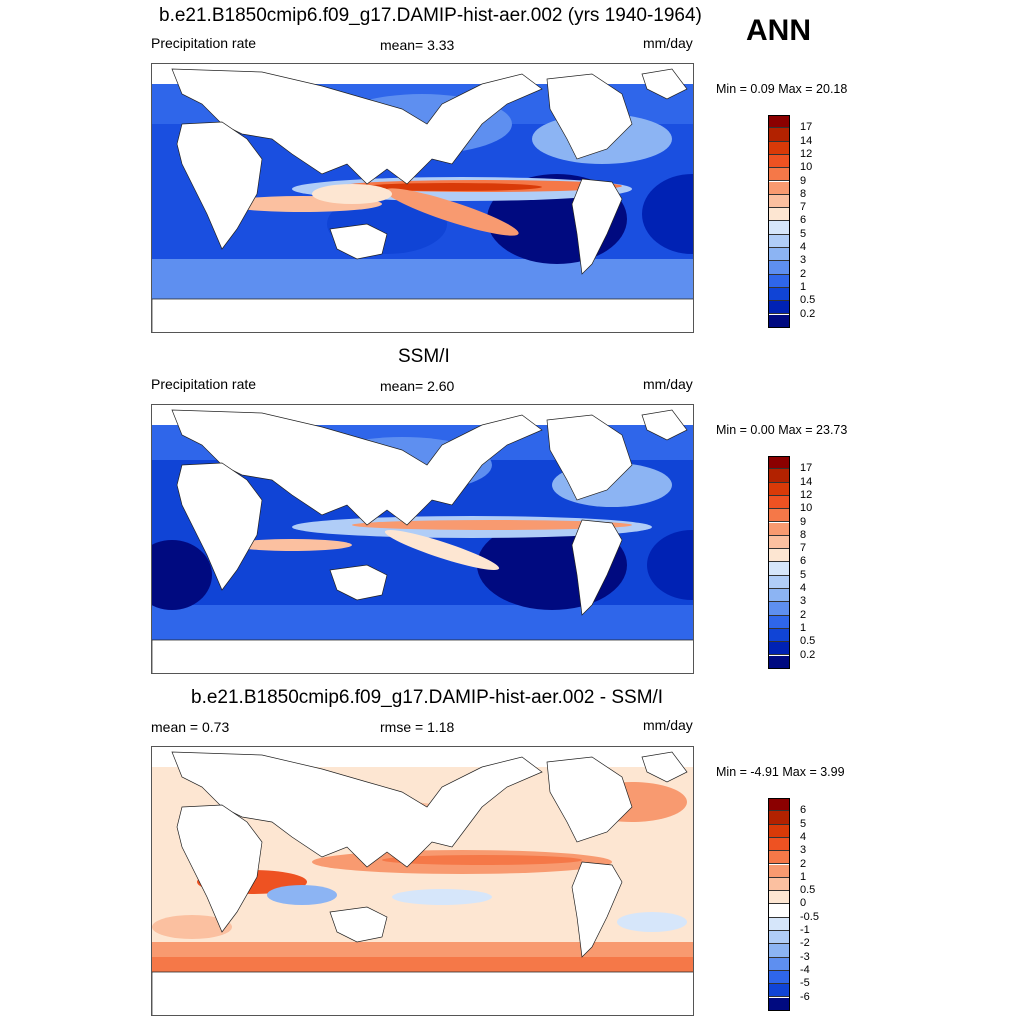 The height and width of the screenshot is (1024, 1024). Describe the element at coordinates (668, 43) in the screenshot. I see `panel-1-units: mm/day` at that location.